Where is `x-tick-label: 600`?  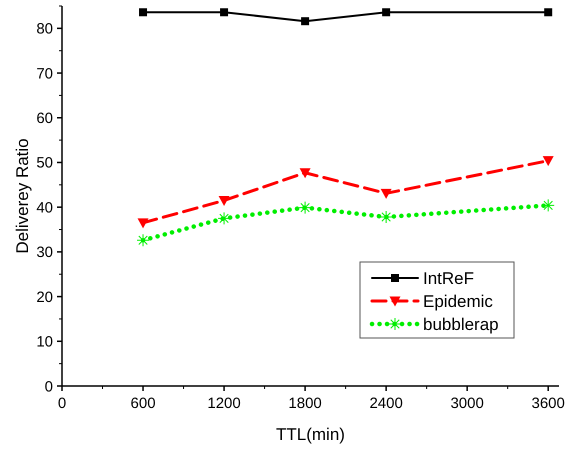 x-tick-label: 600 is located at coordinates (143, 403).